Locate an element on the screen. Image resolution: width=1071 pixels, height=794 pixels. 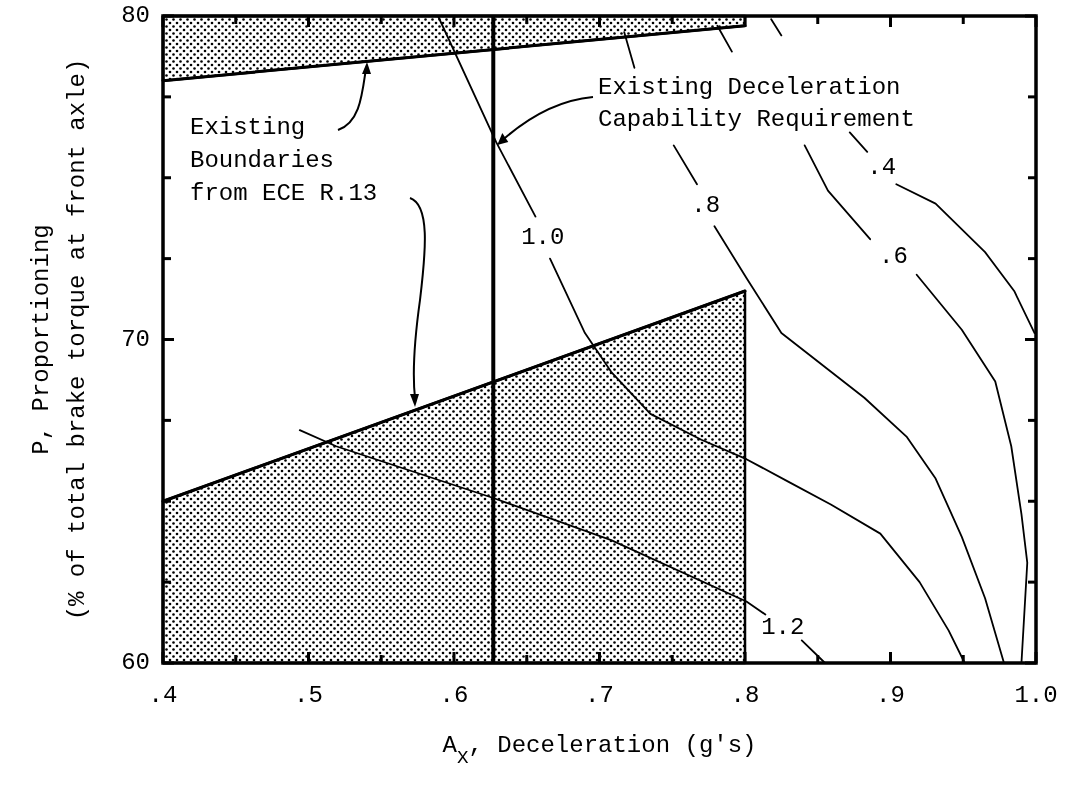
series-label: 1.0 is located at coordinates (543, 237).